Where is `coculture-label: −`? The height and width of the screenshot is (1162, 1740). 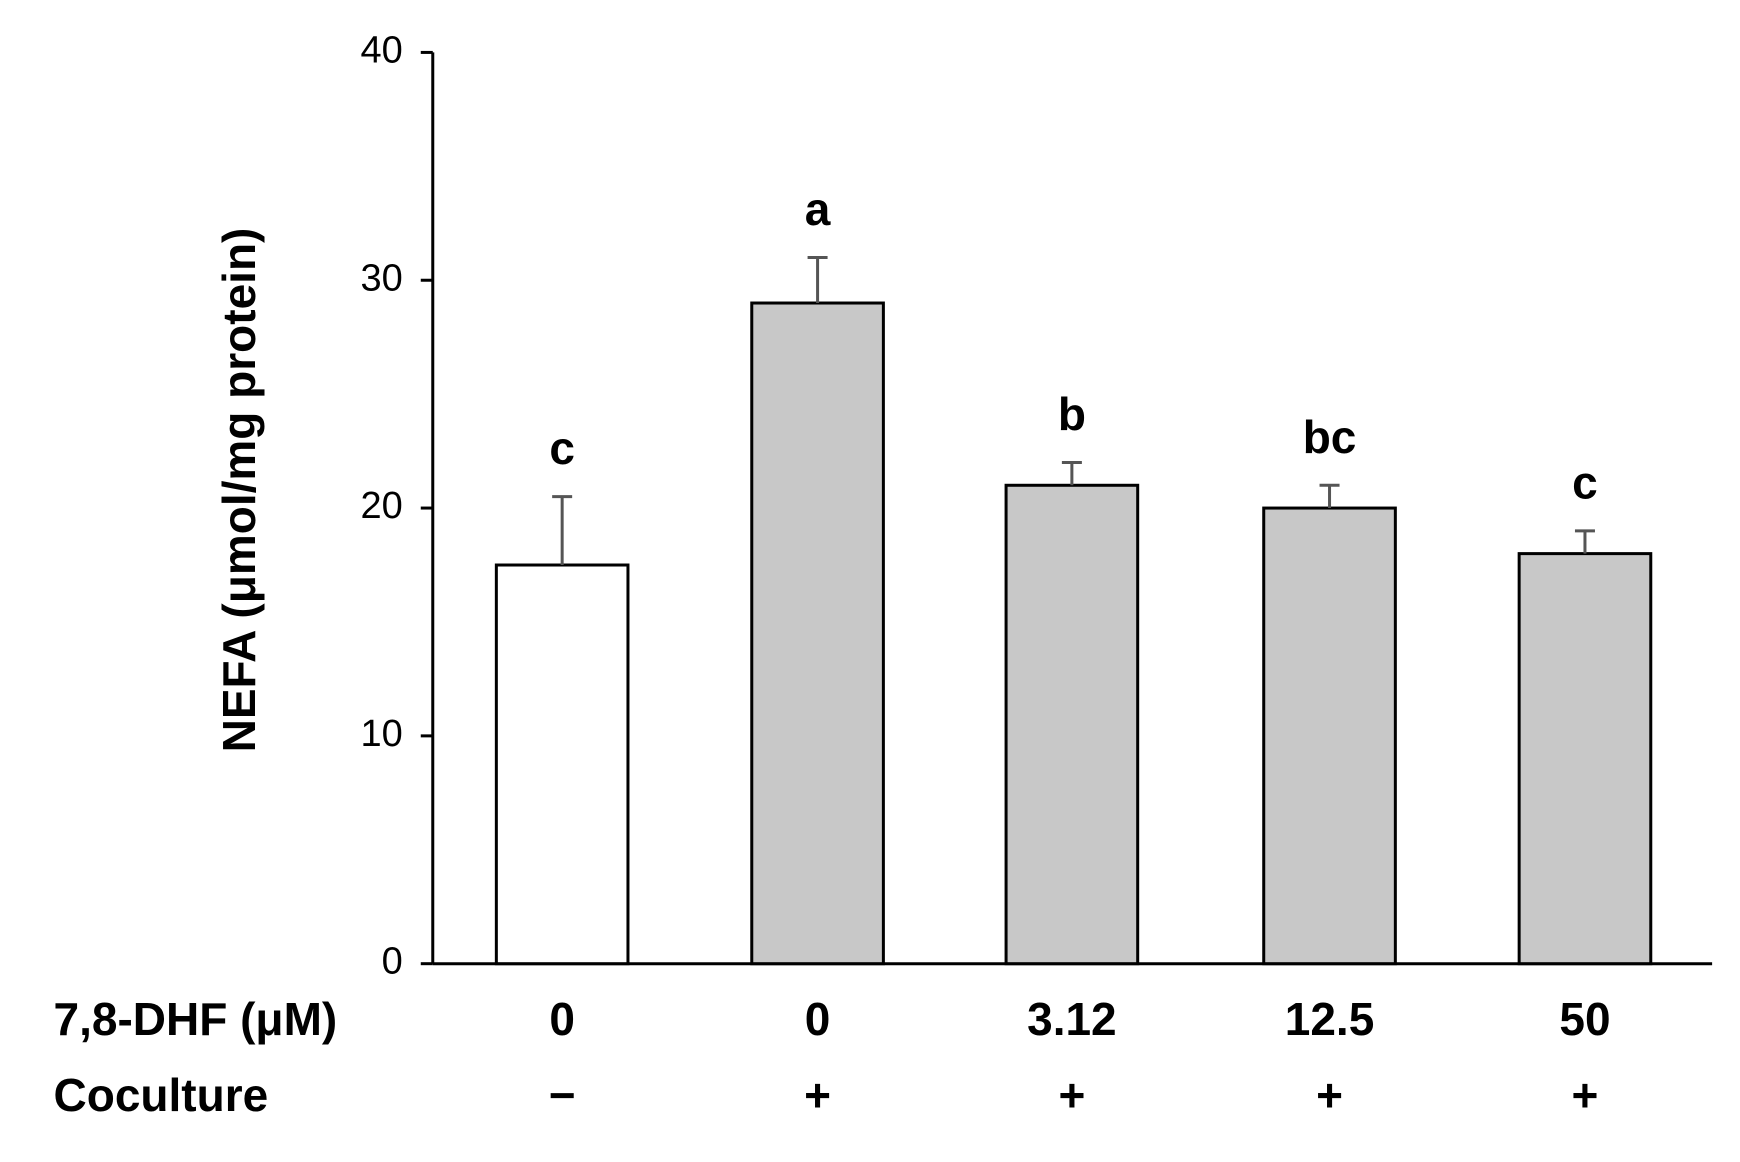
coculture-label: − is located at coordinates (562, 1095).